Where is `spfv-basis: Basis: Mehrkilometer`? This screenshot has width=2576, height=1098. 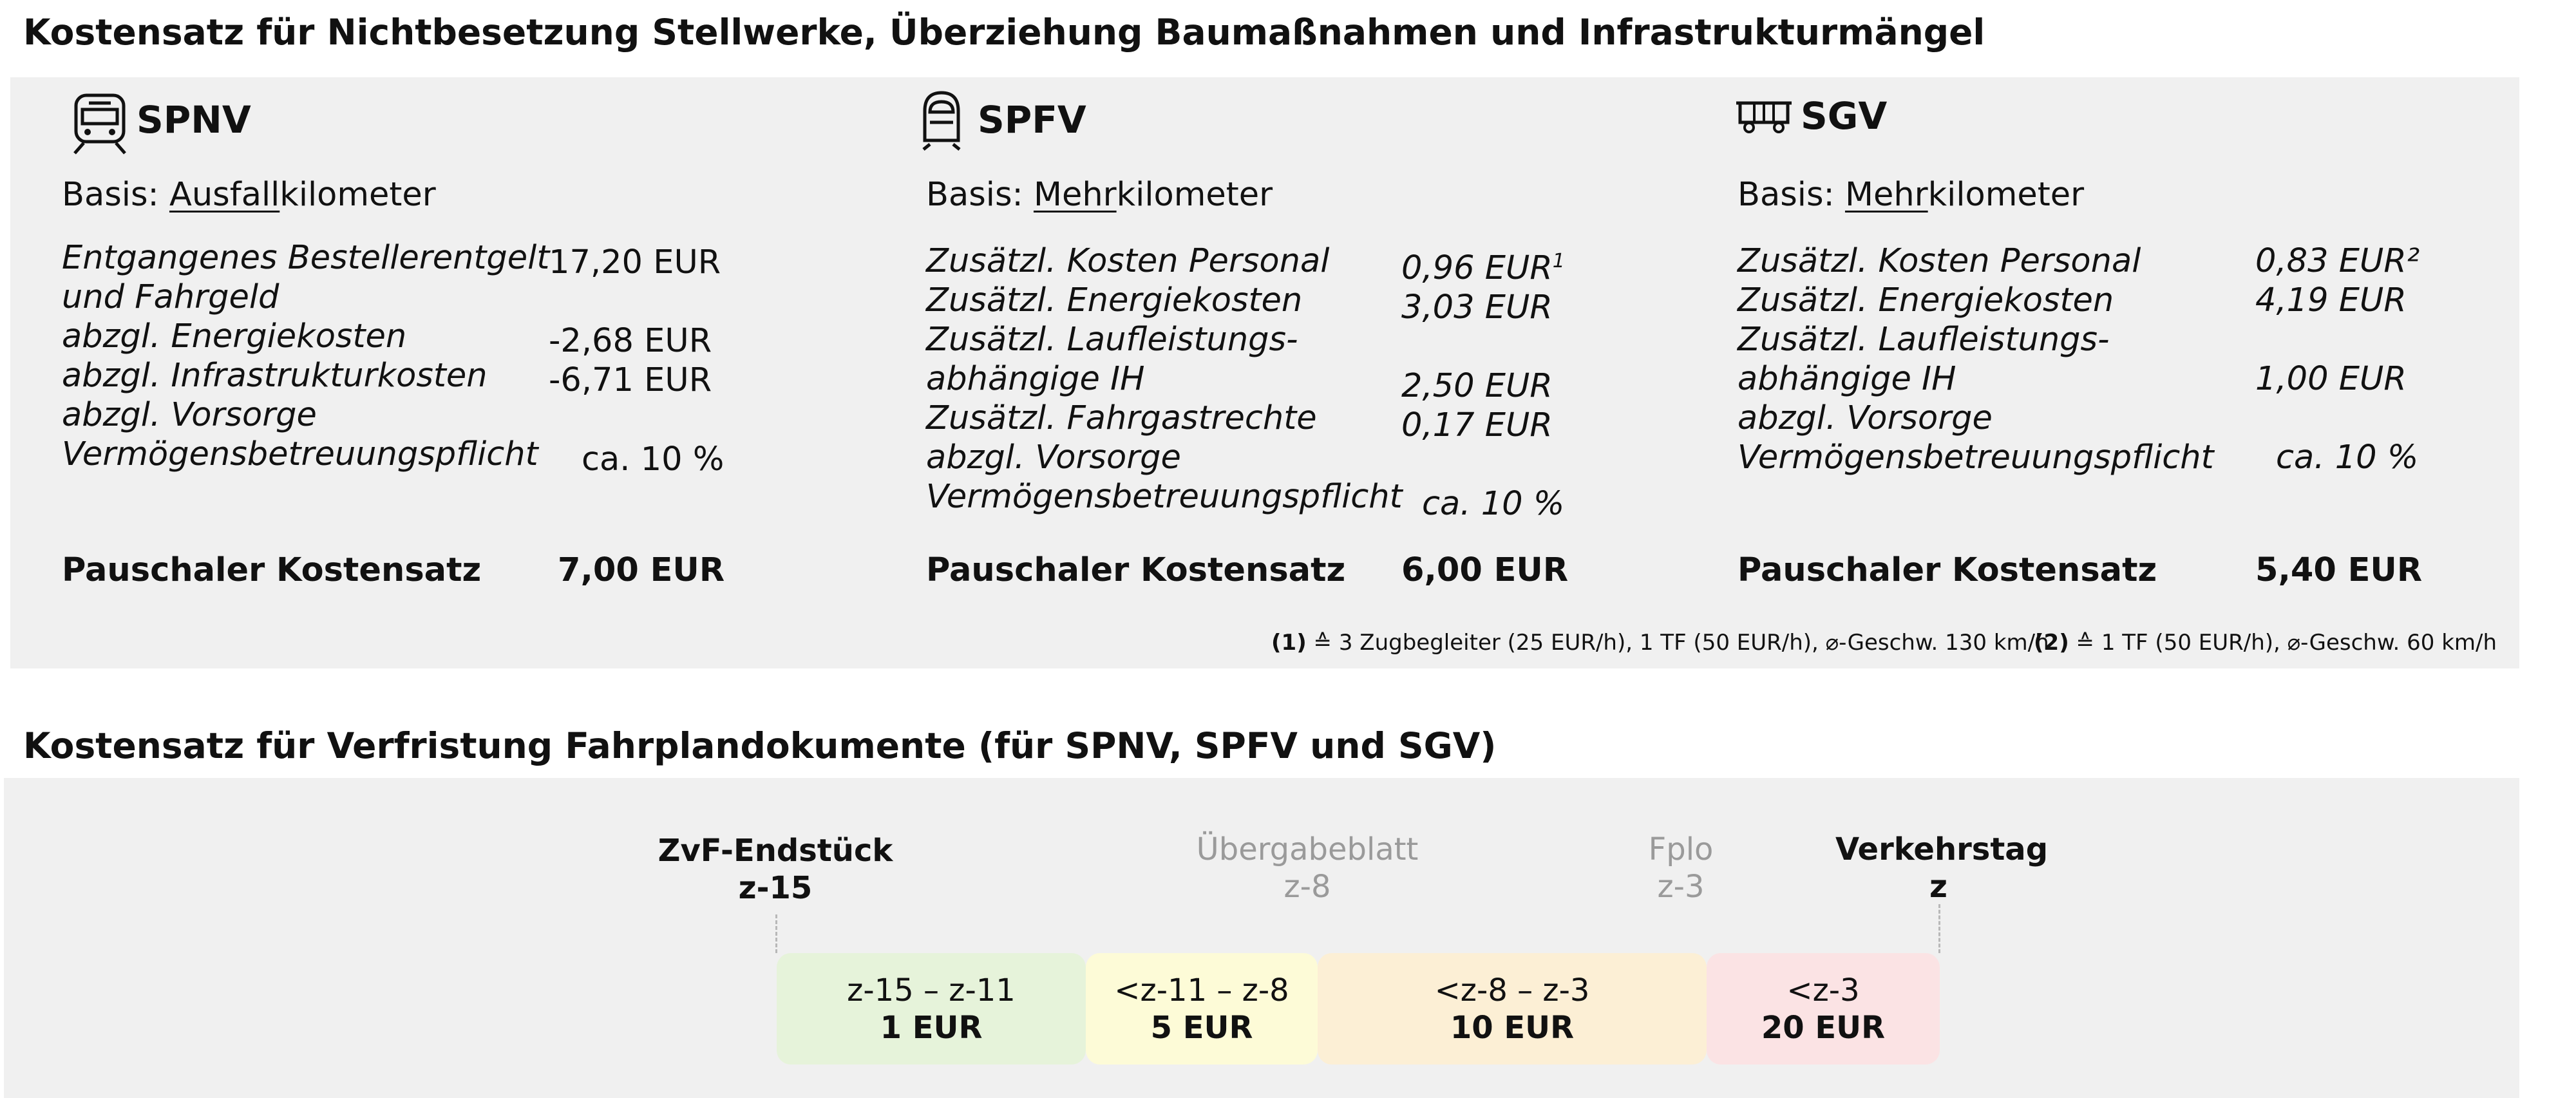 spfv-basis: Basis: Mehrkilometer is located at coordinates (1099, 195).